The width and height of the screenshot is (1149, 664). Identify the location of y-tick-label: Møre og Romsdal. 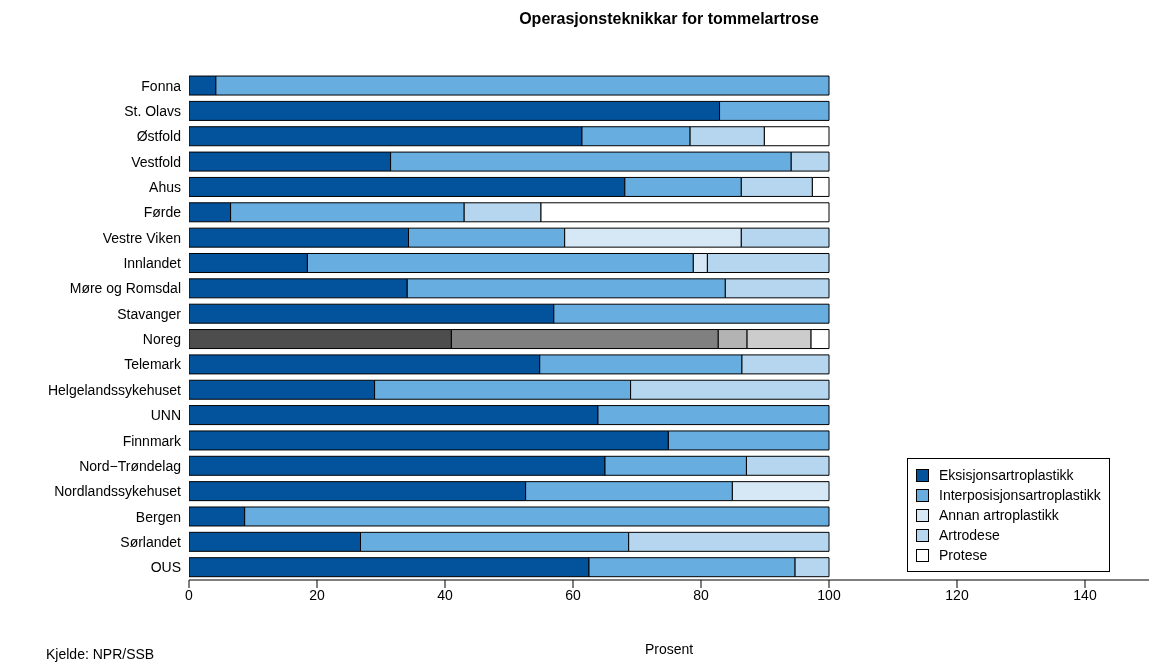
(125, 288).